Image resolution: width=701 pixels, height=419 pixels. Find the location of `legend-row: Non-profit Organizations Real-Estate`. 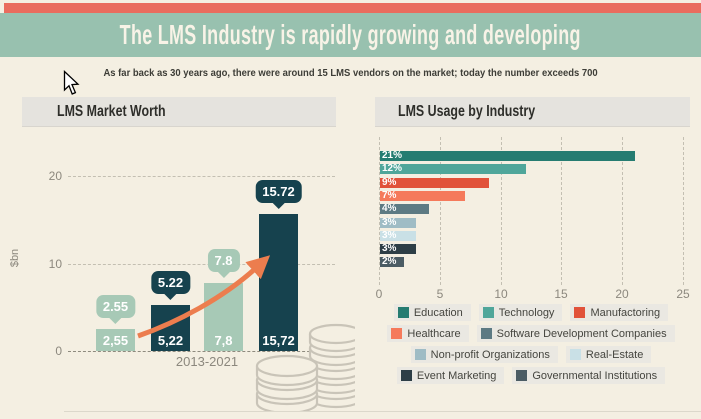

legend-row: Non-profit Organizations Real-Estate is located at coordinates (531, 354).